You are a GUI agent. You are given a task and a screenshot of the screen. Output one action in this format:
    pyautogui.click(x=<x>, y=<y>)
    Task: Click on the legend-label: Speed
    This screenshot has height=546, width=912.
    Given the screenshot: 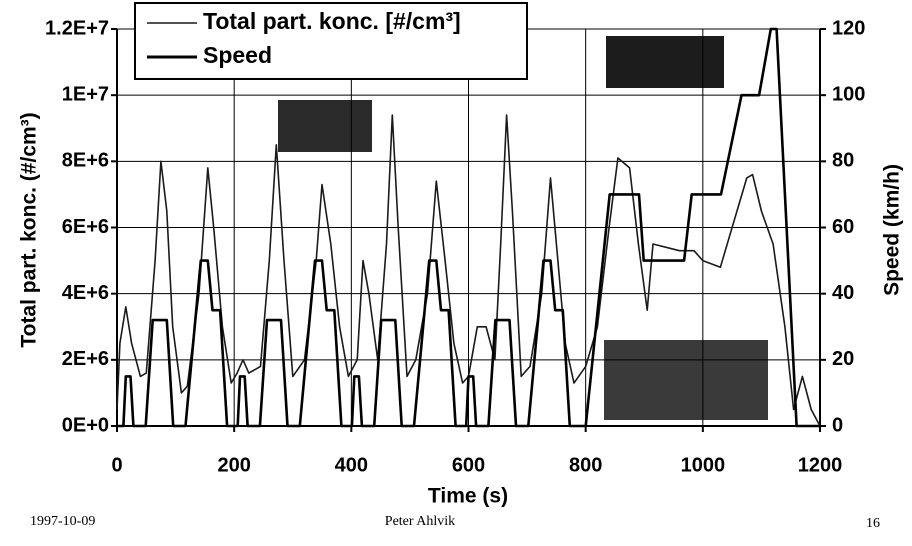 What is the action you would take?
    pyautogui.click(x=237, y=55)
    